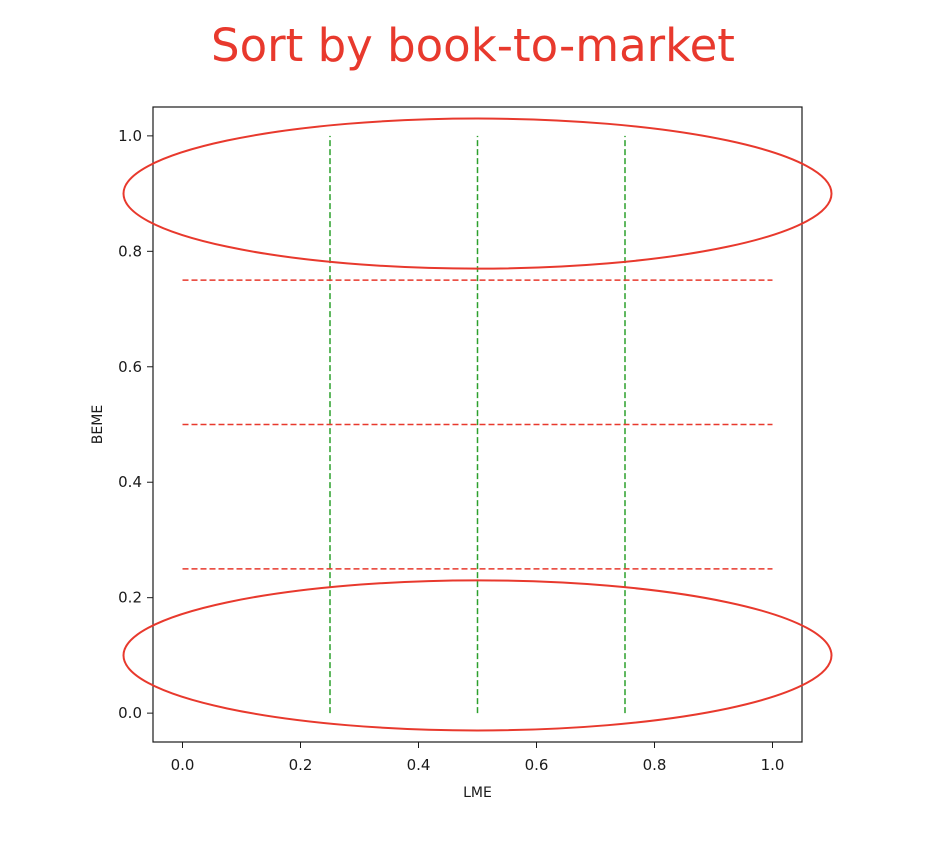 Image resolution: width=946 pixels, height=858 pixels. What do you see at coordinates (473, 45) in the screenshot?
I see `slide-title: Sort by book-to-market` at bounding box center [473, 45].